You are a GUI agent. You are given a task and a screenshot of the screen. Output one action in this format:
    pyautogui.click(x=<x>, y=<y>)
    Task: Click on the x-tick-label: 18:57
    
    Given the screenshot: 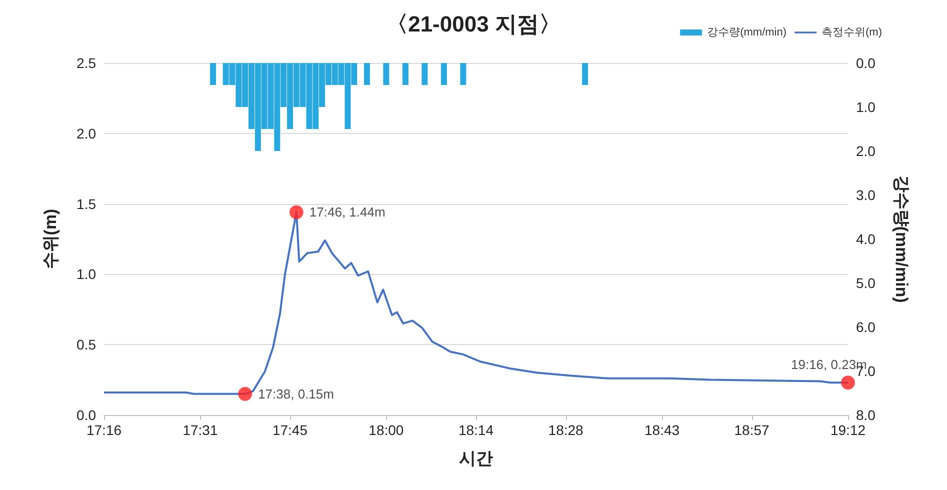 What is the action you would take?
    pyautogui.click(x=752, y=430)
    